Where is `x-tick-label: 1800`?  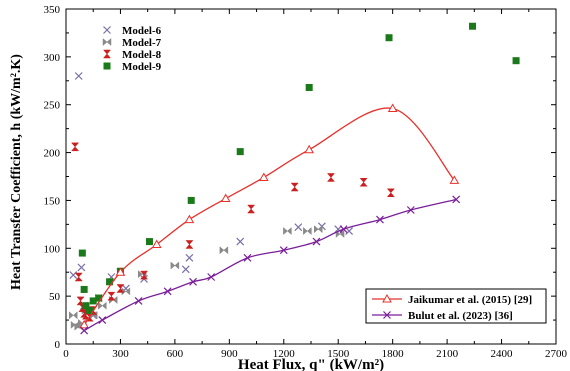 x-tick-label: 1800 is located at coordinates (393, 354).